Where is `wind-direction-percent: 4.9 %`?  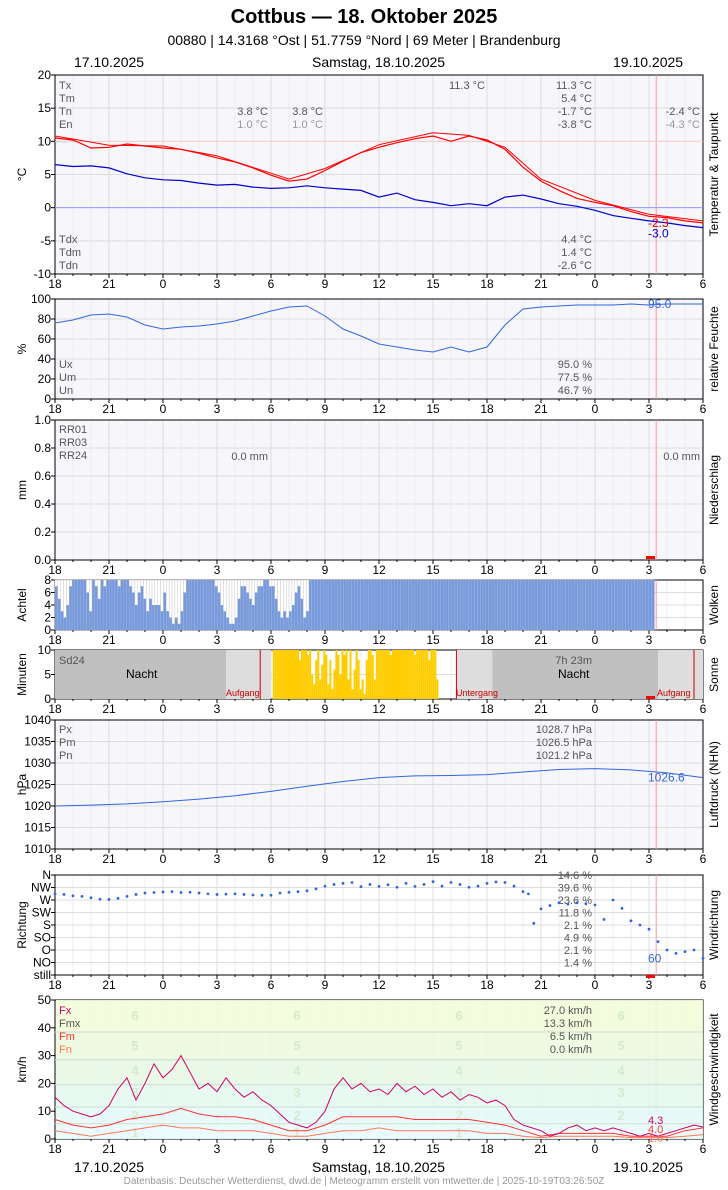 wind-direction-percent: 4.9 % is located at coordinates (578, 939).